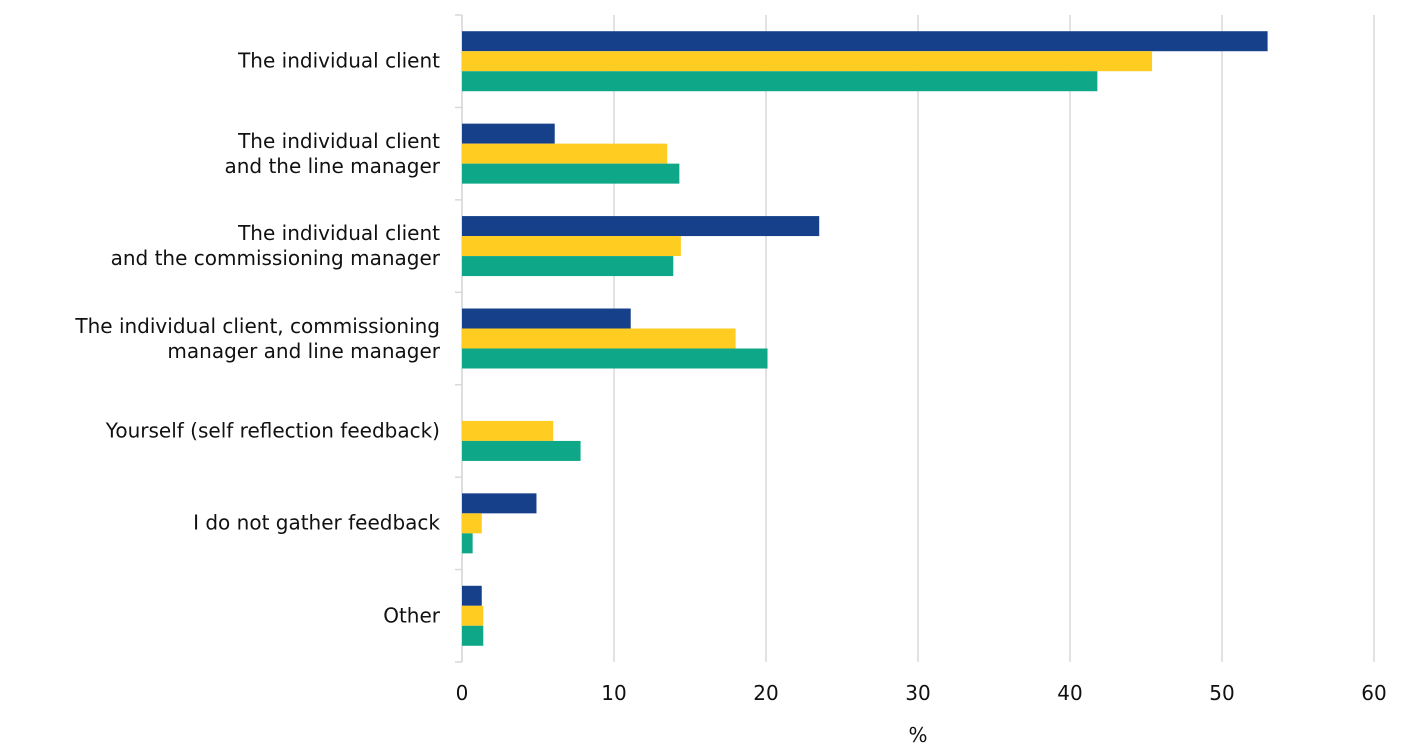 Image resolution: width=1409 pixels, height=749 pixels. I want to click on y-tick-label: I do not gather feedback, so click(316, 522).